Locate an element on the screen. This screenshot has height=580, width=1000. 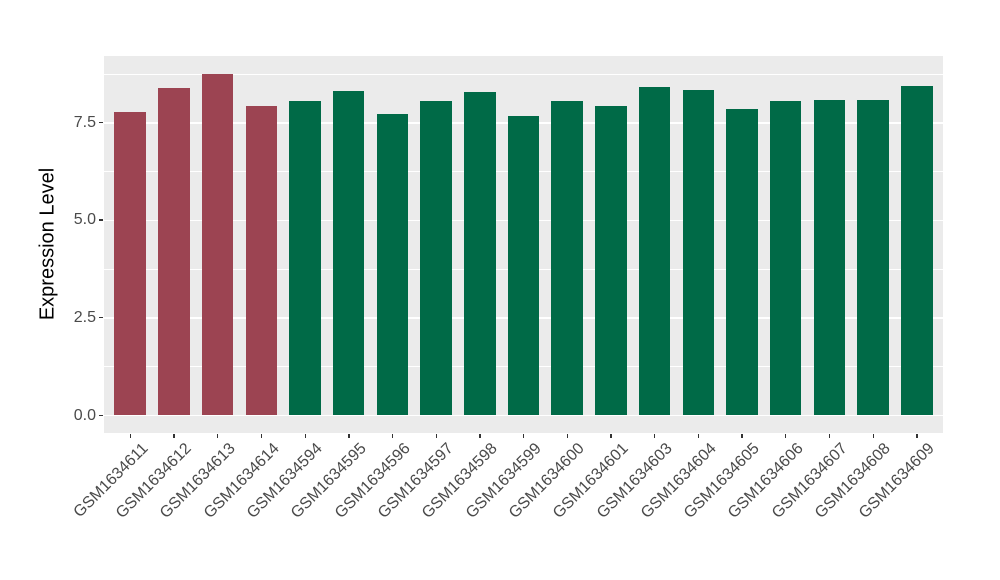
bar-GSM1634599 is located at coordinates (523, 265).